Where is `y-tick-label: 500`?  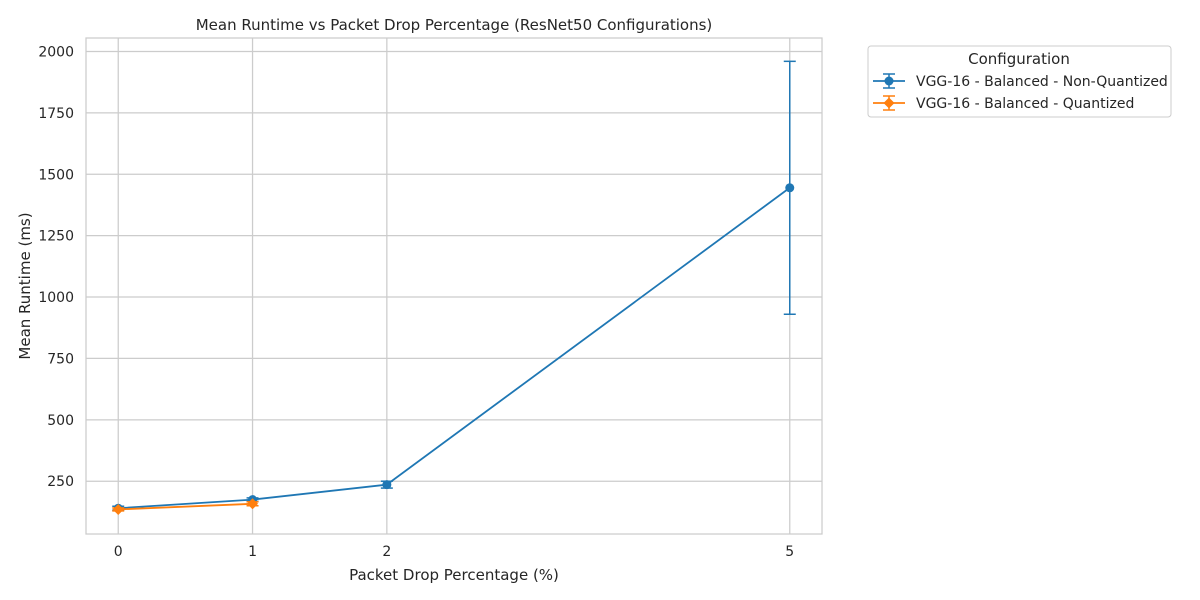 y-tick-label: 500 is located at coordinates (60, 421).